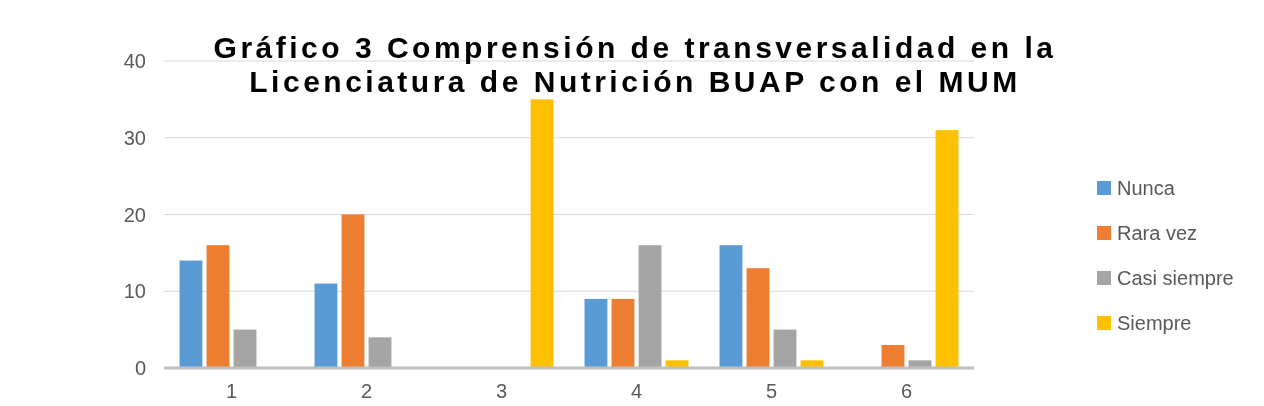 The image size is (1264, 406). I want to click on y-tick-label: 10, so click(134, 291).